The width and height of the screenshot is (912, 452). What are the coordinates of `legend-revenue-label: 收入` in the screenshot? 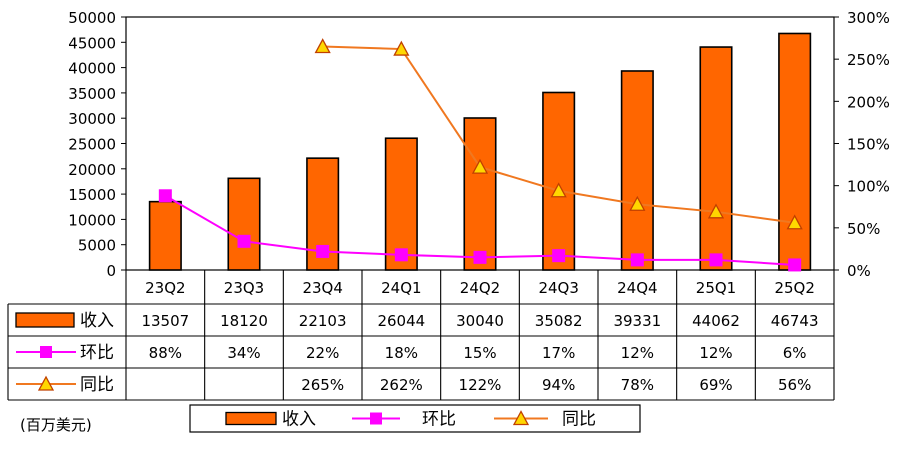 It's located at (299, 420).